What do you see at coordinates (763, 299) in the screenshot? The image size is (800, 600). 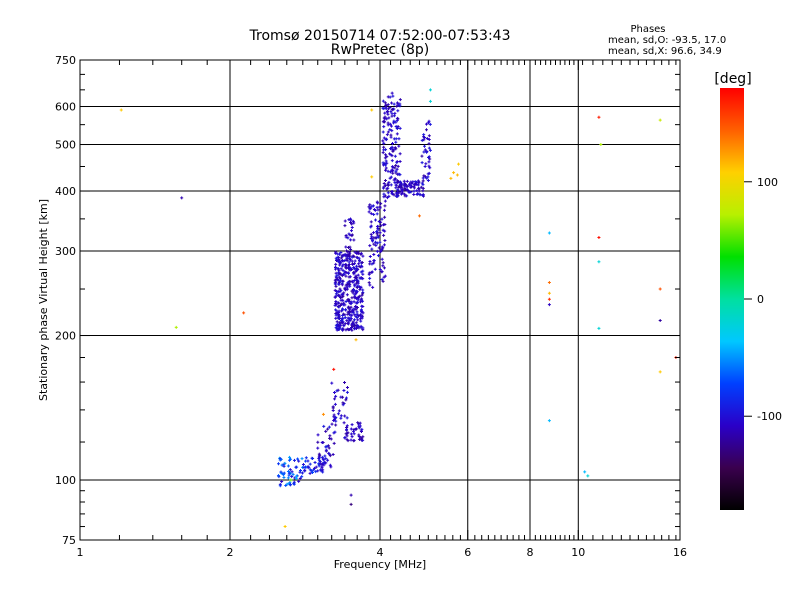 I see `colorbar-ticks: 100 0 -100` at bounding box center [763, 299].